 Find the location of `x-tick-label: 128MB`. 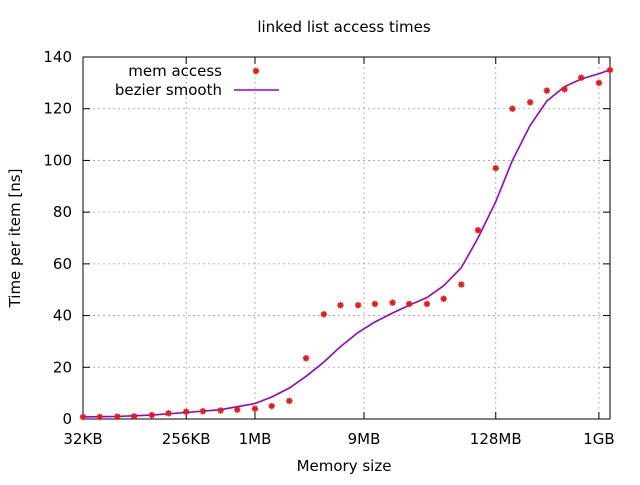

x-tick-label: 128MB is located at coordinates (496, 439).